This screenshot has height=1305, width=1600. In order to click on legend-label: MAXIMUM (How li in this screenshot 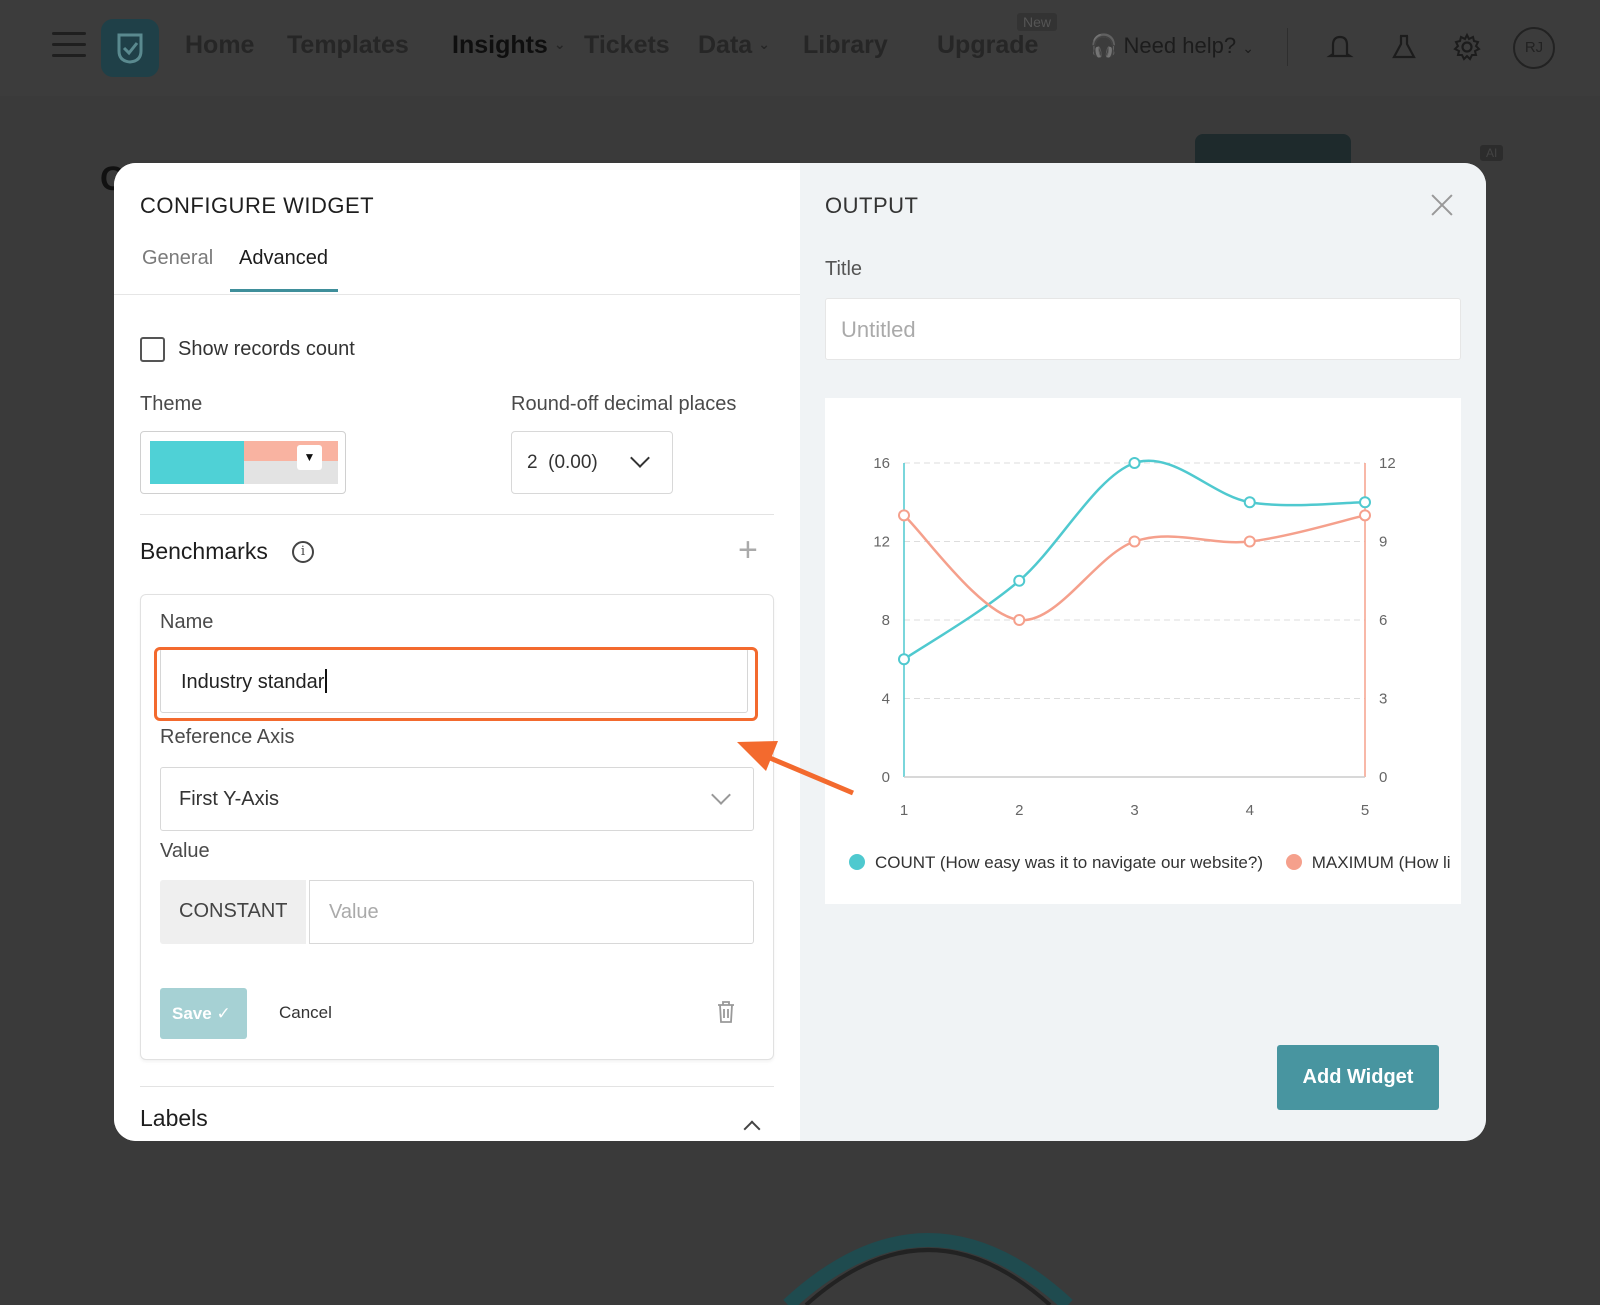, I will do `click(1381, 862)`.